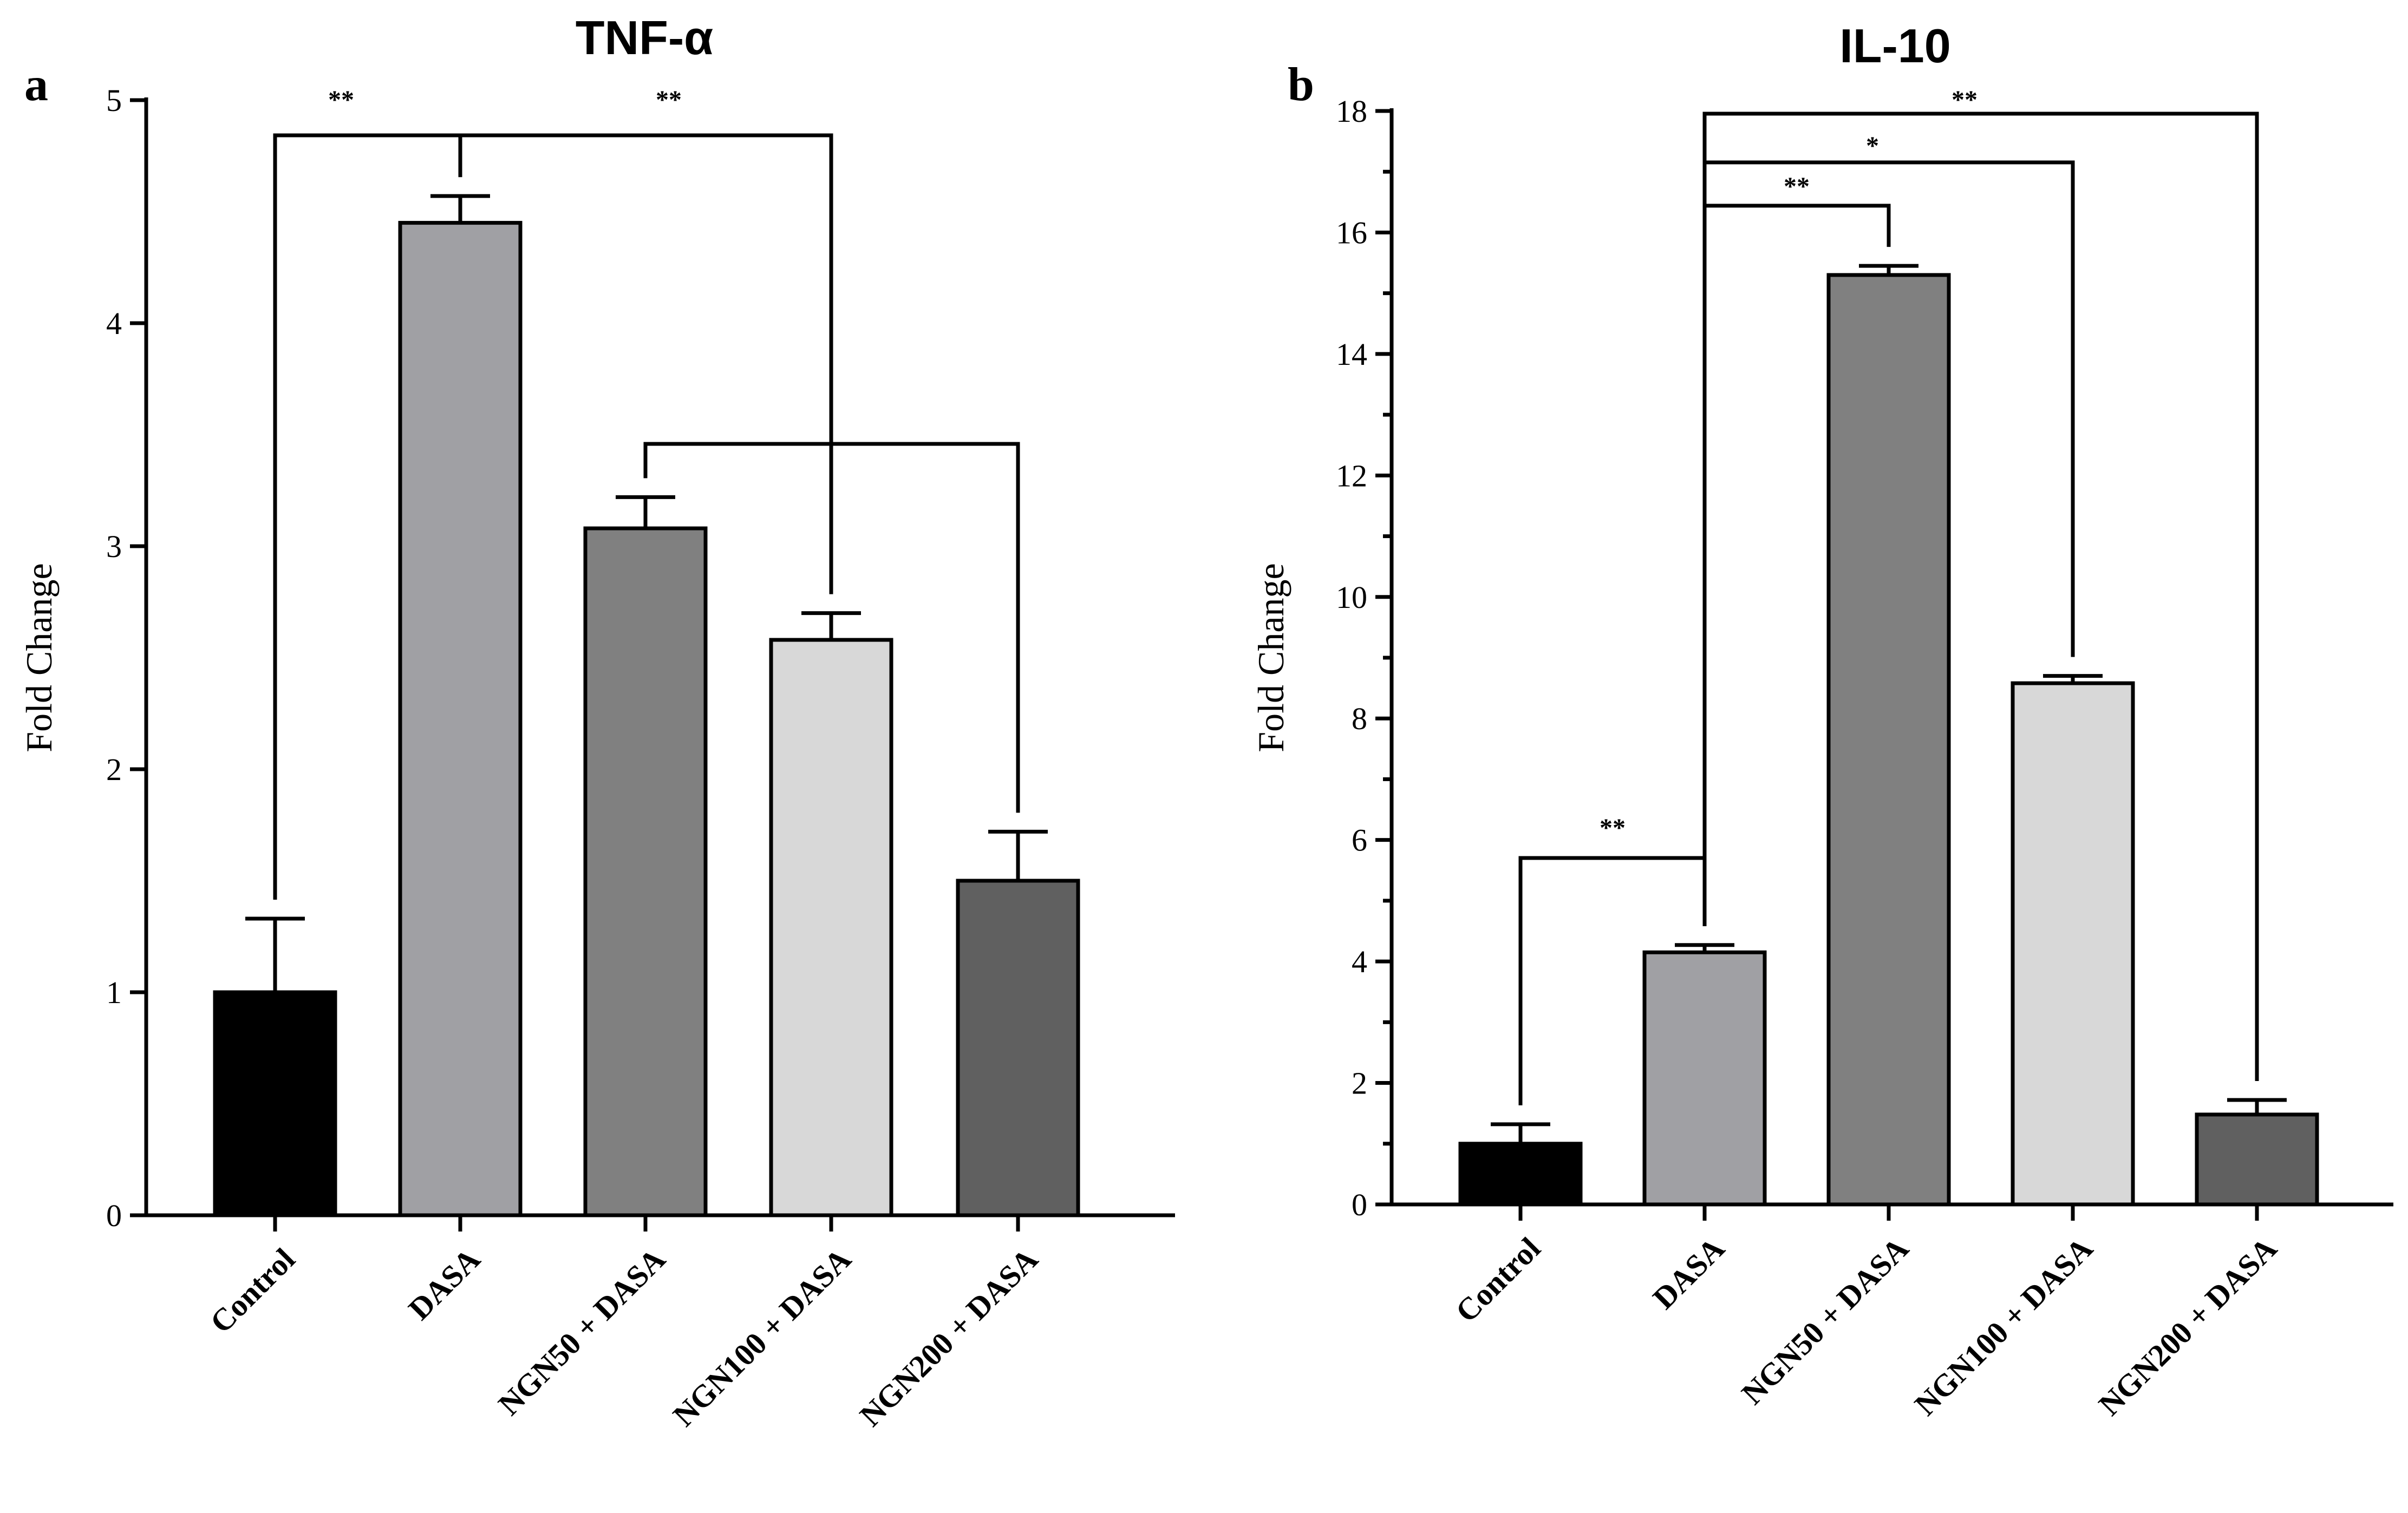 This screenshot has height=1513, width=2408. I want to click on significance-label: *, so click(1872, 146).